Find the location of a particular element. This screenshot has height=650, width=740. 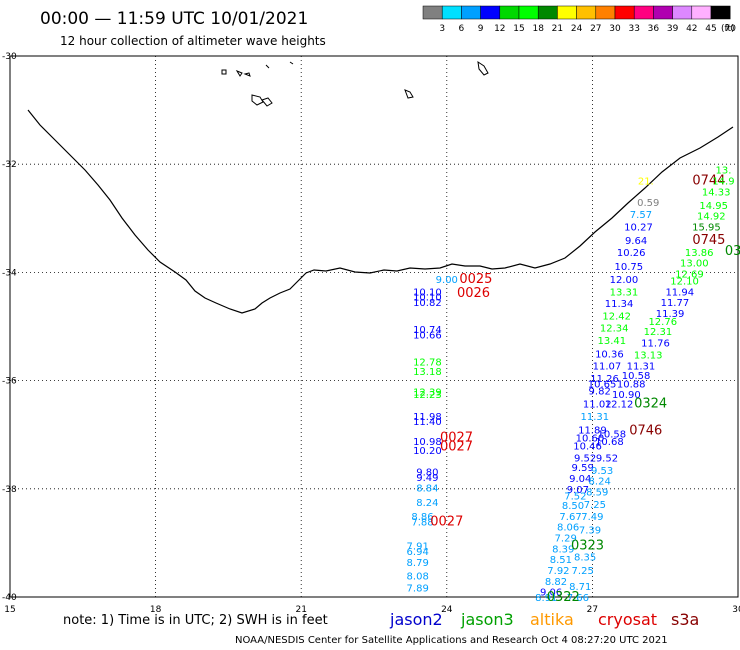

wave-height-label: 12.31 is located at coordinates (658, 332).